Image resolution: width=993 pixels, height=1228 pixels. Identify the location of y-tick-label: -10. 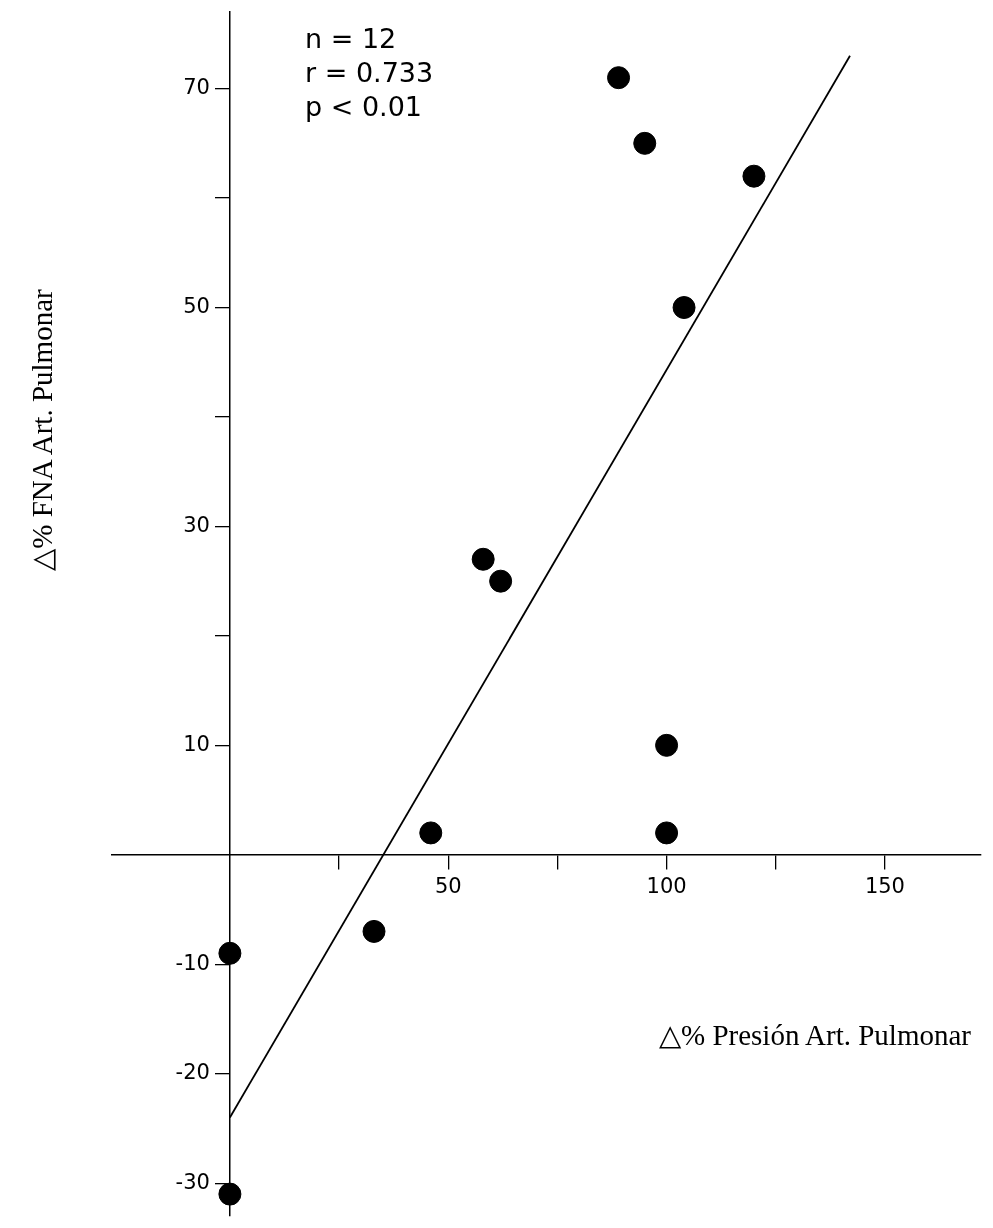
(192, 962).